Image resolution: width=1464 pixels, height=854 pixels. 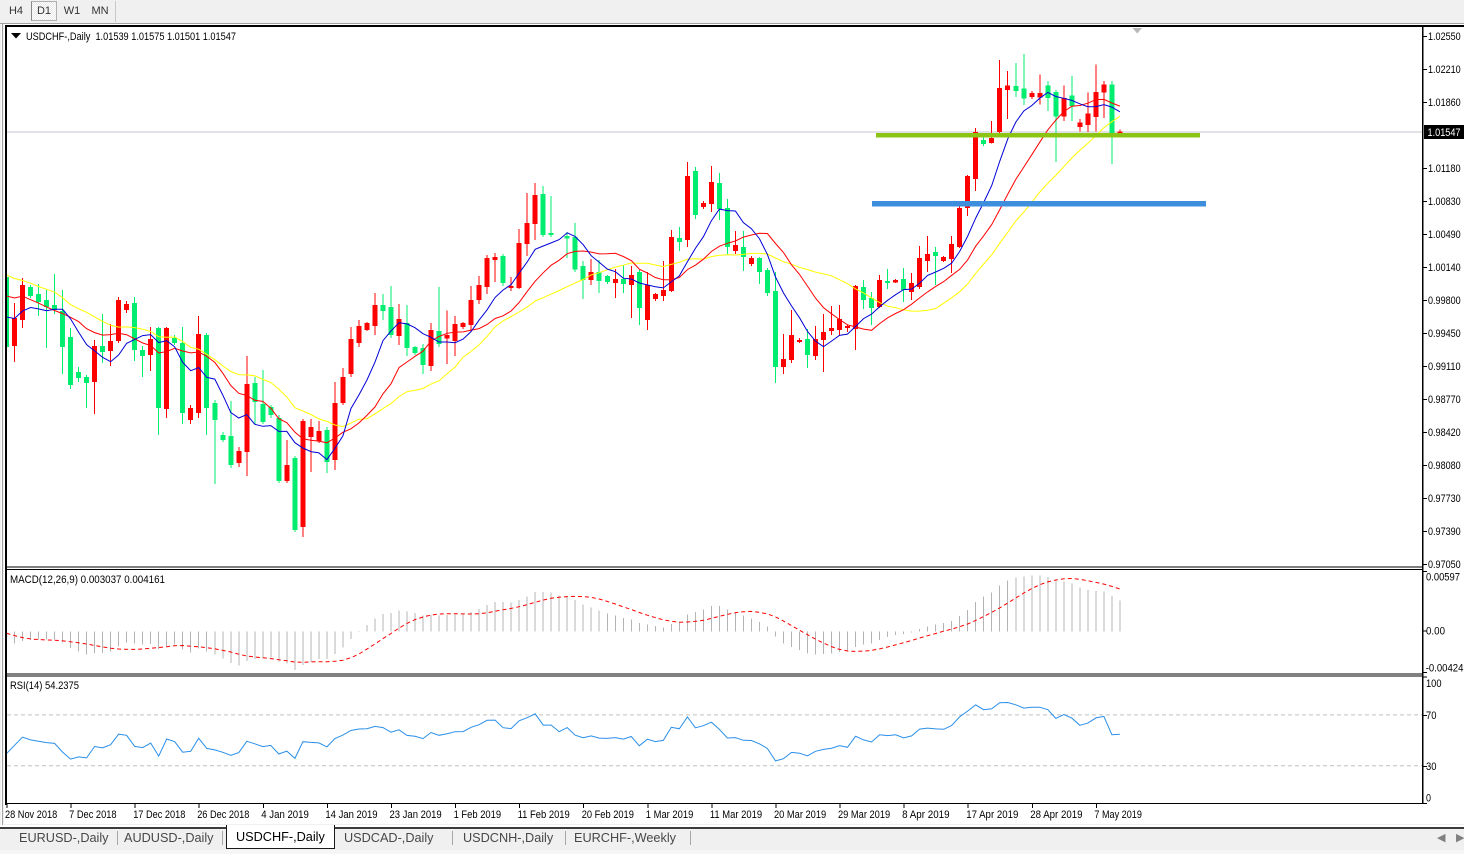 I want to click on svg-text: 17 Apr 2019, so click(x=992, y=815).